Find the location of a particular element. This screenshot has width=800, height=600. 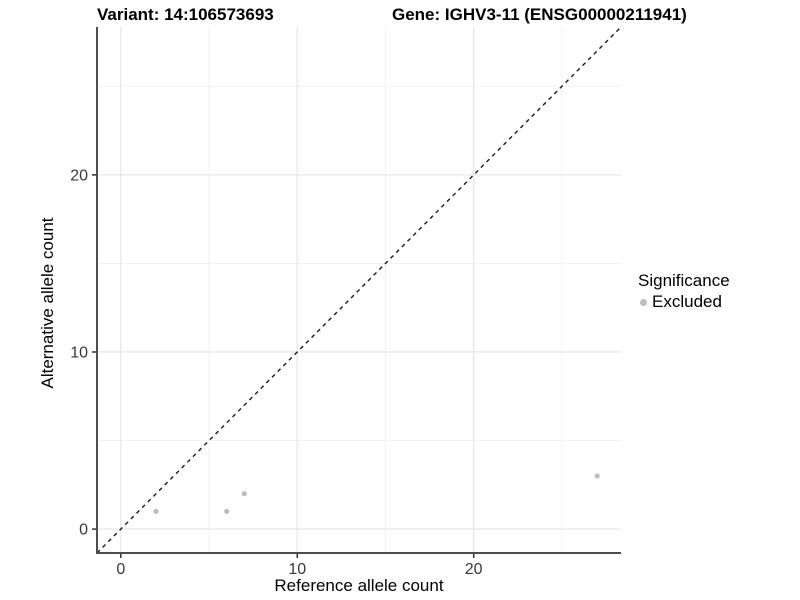

x-tick-label: 20 is located at coordinates (474, 569).